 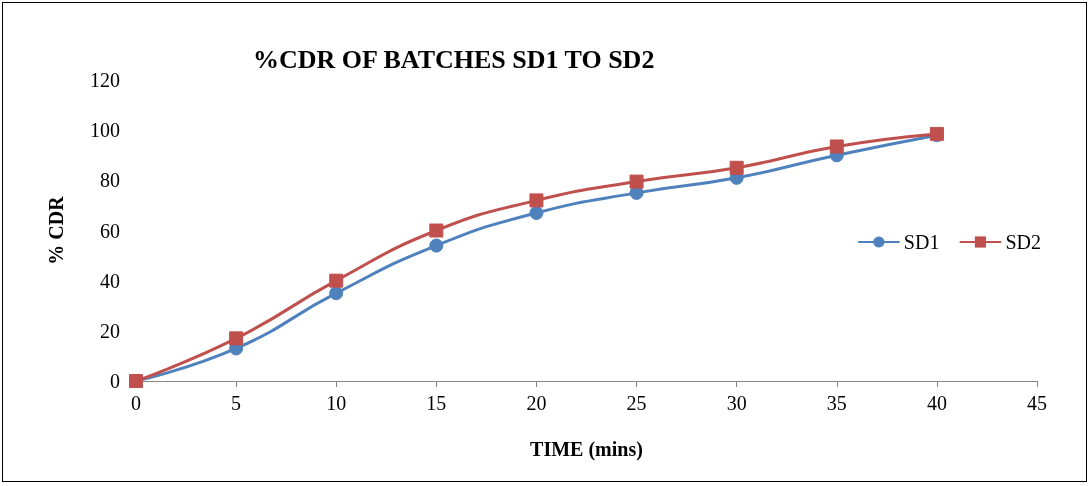 What do you see at coordinates (636, 403) in the screenshot?
I see `x-tick-label: 25` at bounding box center [636, 403].